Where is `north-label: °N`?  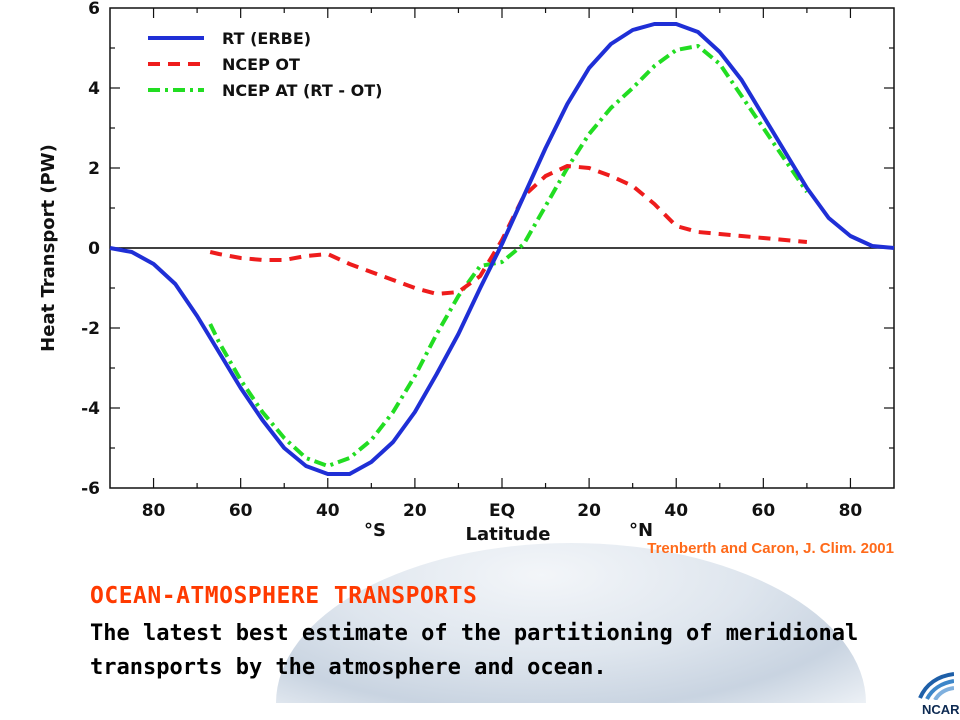 north-label: °N is located at coordinates (641, 530).